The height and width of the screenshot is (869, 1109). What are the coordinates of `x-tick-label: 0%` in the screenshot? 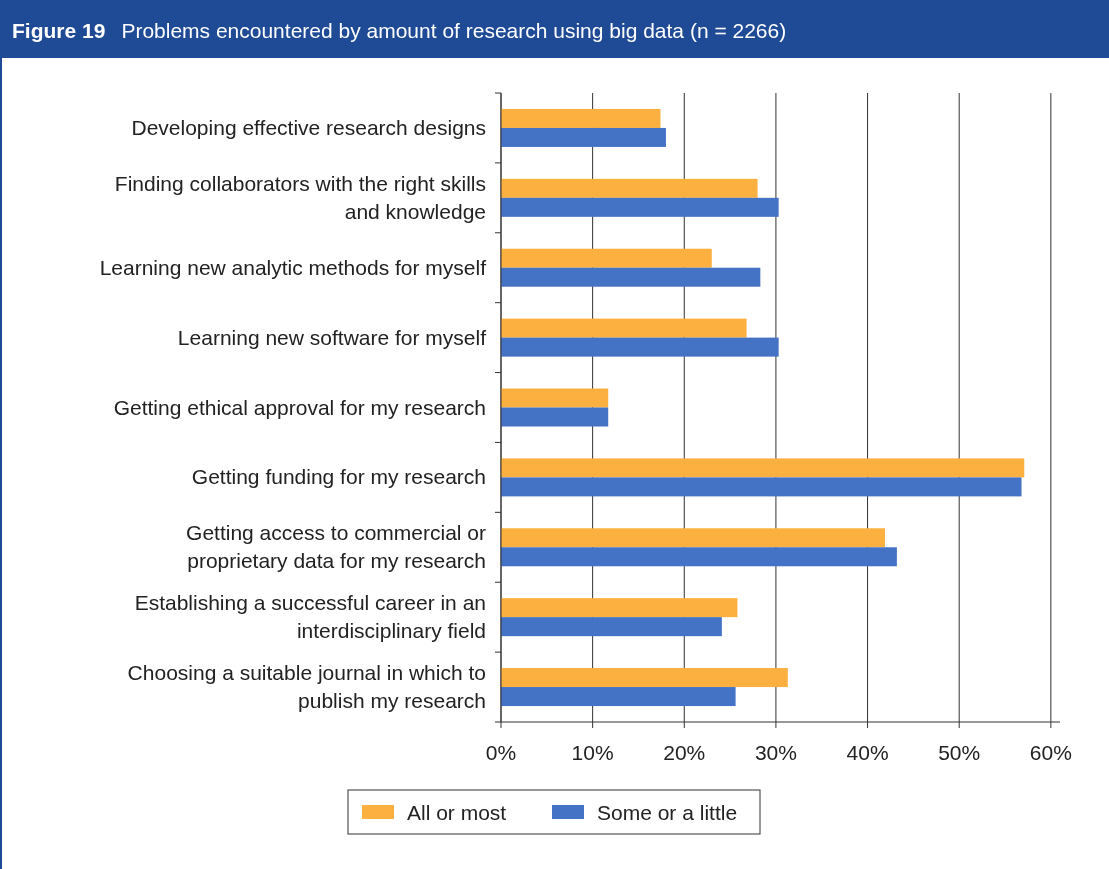 It's located at (501, 752).